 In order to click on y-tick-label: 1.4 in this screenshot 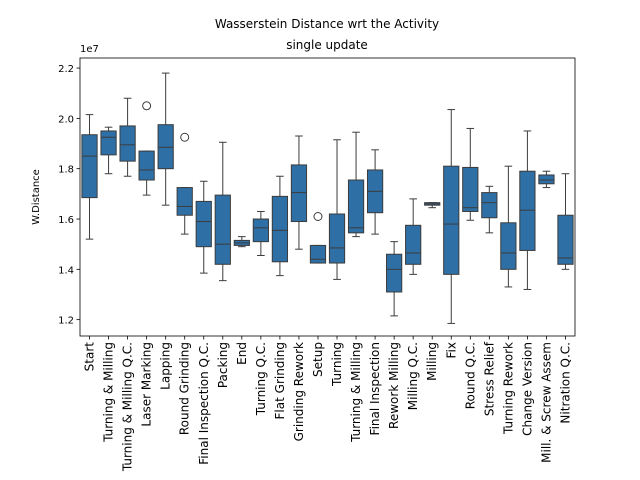, I will do `click(66, 270)`.